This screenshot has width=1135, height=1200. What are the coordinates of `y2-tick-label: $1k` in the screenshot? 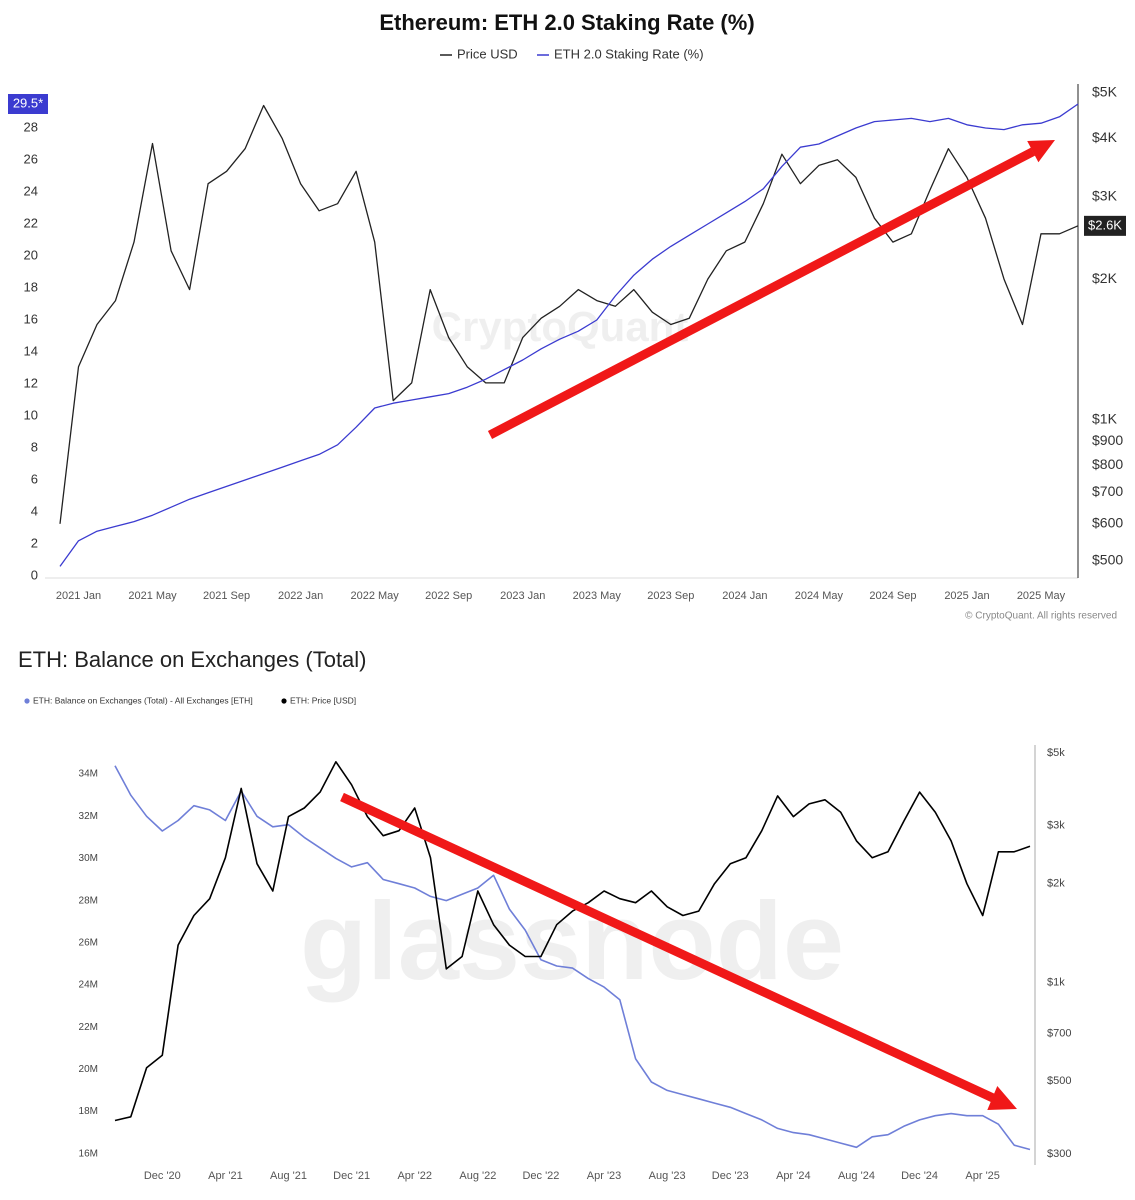 It's located at (1056, 982).